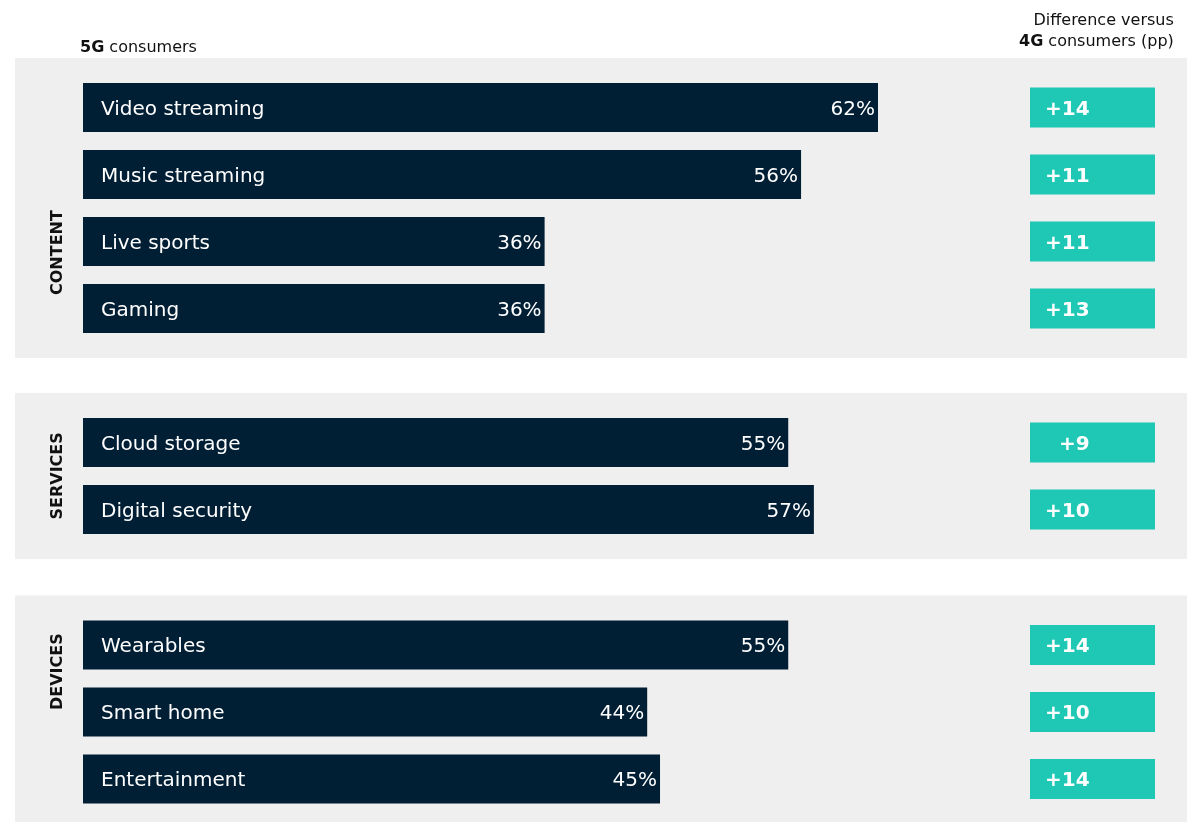 The width and height of the screenshot is (1197, 822). What do you see at coordinates (56, 671) in the screenshot?
I see `text: DEVICES` at bounding box center [56, 671].